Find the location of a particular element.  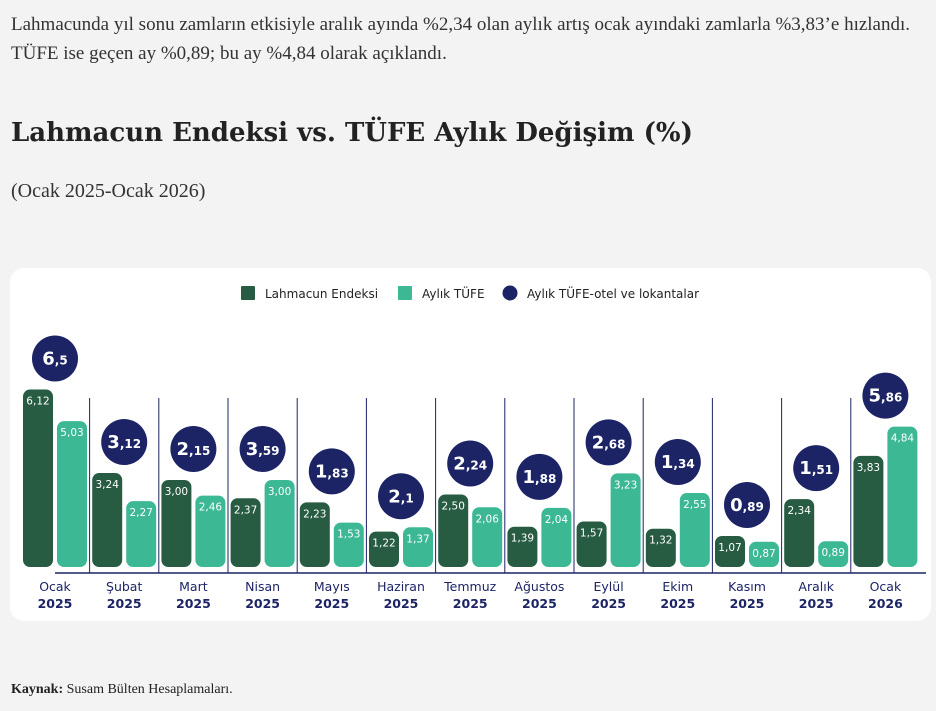

chart-subtitle: (Ocak 2025-Ocak 2026) is located at coordinates (108, 191).